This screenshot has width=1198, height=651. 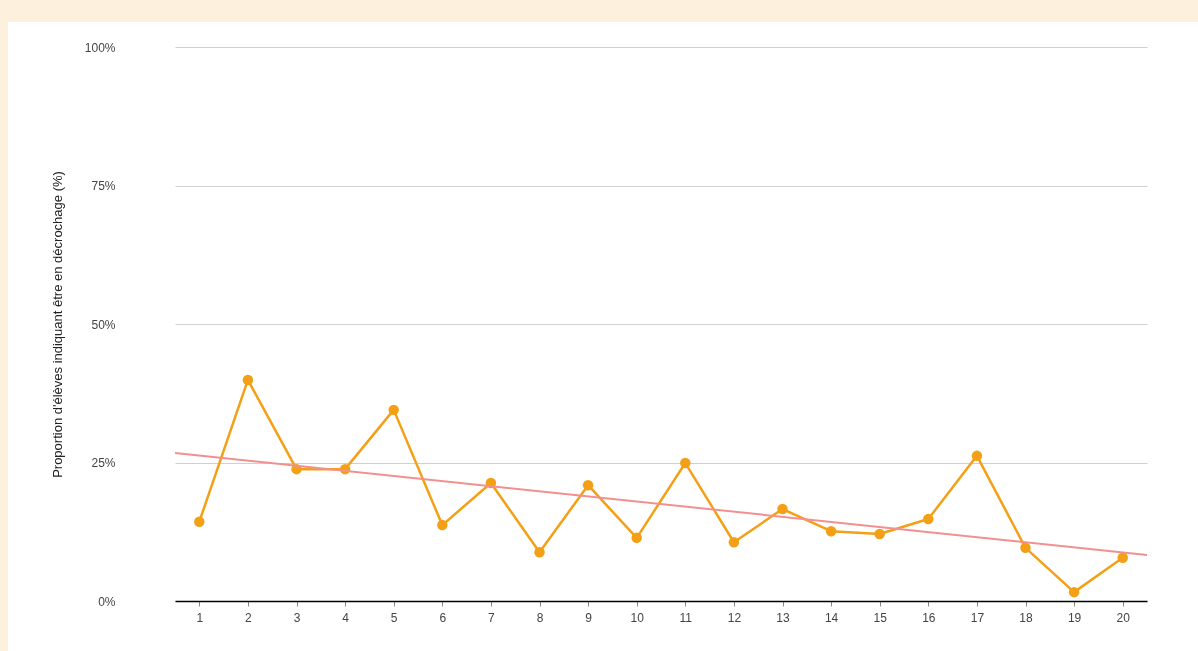 I want to click on x-tick-label: 20, so click(x=1123, y=617).